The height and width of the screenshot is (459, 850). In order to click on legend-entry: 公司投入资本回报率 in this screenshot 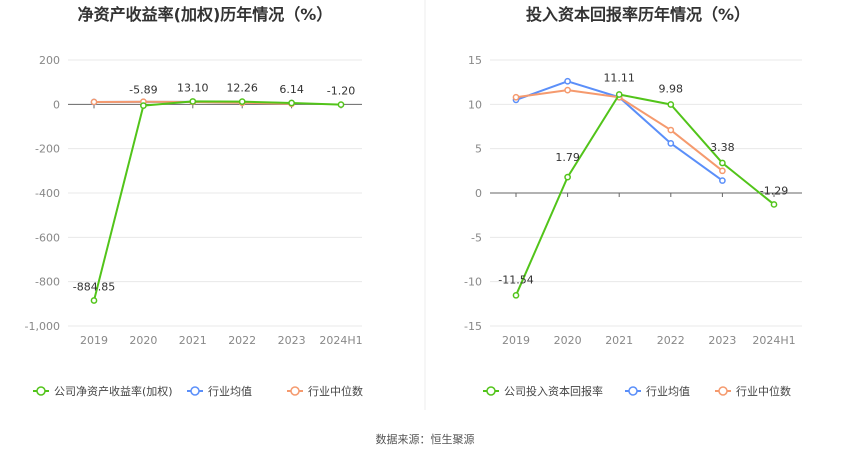, I will do `click(553, 391)`.